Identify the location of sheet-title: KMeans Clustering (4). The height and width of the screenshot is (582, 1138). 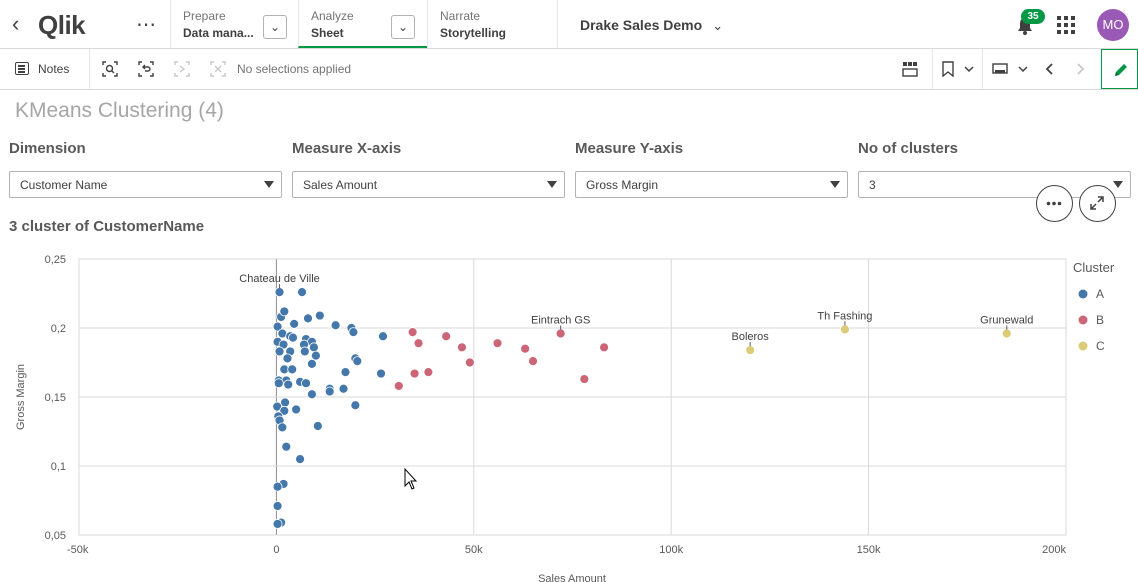
(119, 110).